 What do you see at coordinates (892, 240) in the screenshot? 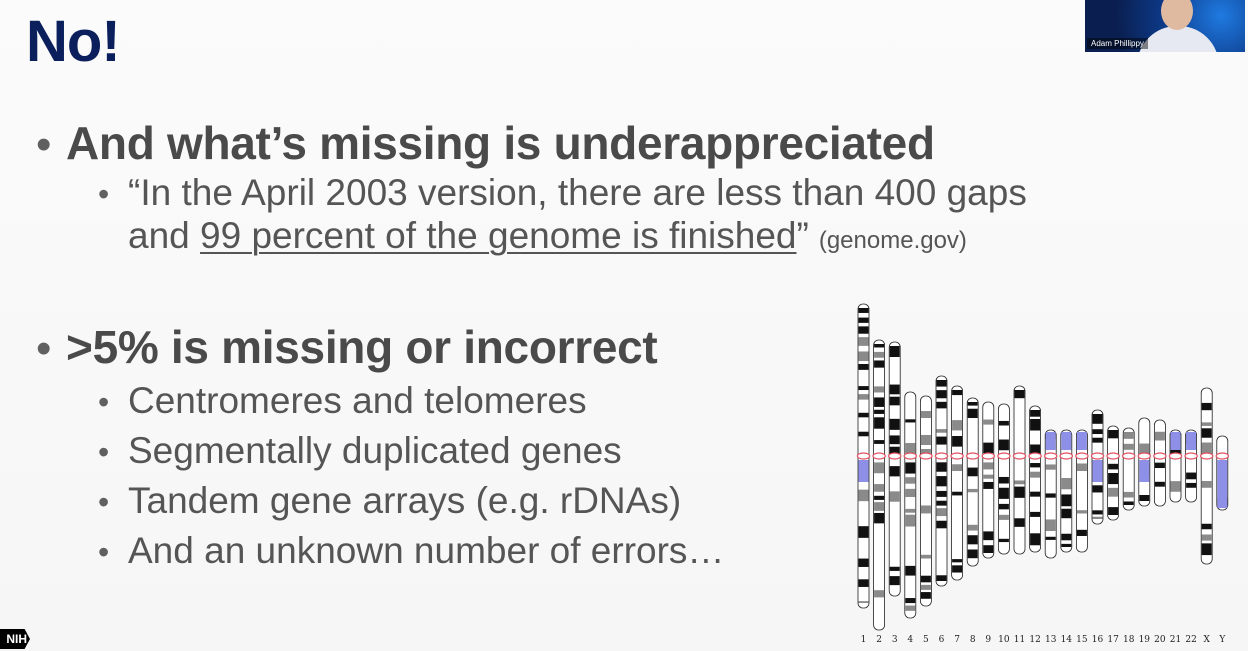
I see `quote-source: (genome.gov)` at bounding box center [892, 240].